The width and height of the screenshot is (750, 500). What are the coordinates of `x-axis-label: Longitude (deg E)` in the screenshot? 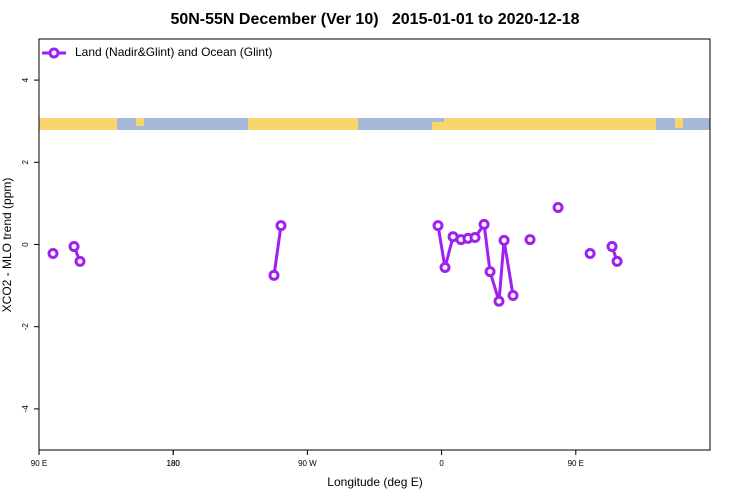 It's located at (374, 482).